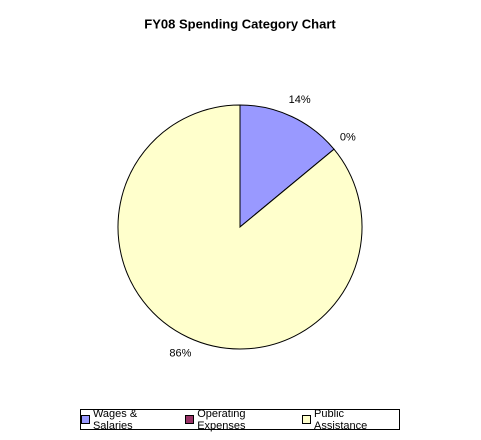  What do you see at coordinates (180, 354) in the screenshot?
I see `data-label: 86%` at bounding box center [180, 354].